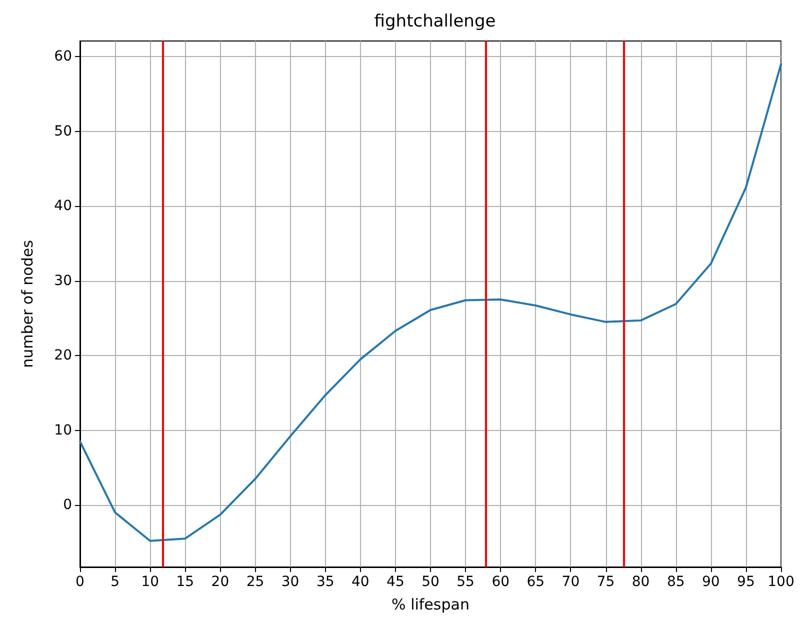  What do you see at coordinates (150, 582) in the screenshot?
I see `x-tick-label: 10` at bounding box center [150, 582].